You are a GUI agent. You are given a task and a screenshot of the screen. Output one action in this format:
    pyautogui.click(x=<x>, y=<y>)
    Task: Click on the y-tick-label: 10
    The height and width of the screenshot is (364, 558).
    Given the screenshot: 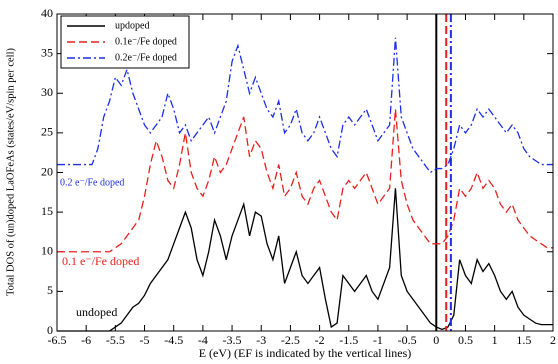 What is the action you would take?
    pyautogui.click(x=47, y=251)
    